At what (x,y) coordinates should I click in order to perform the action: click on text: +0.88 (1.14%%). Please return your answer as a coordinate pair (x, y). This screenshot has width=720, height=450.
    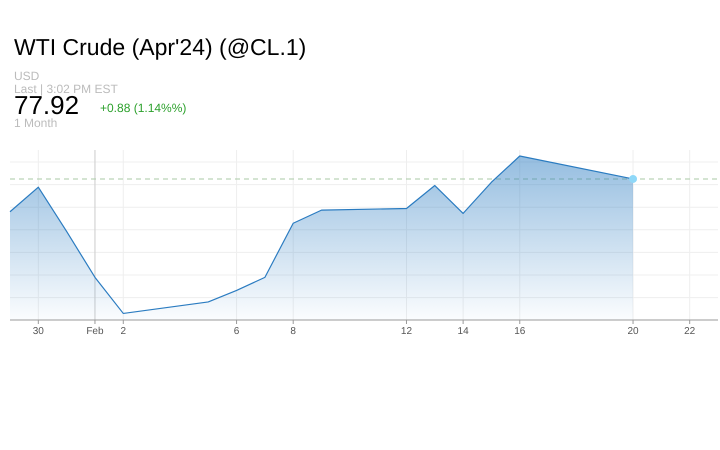
    Looking at the image, I should click on (143, 108).